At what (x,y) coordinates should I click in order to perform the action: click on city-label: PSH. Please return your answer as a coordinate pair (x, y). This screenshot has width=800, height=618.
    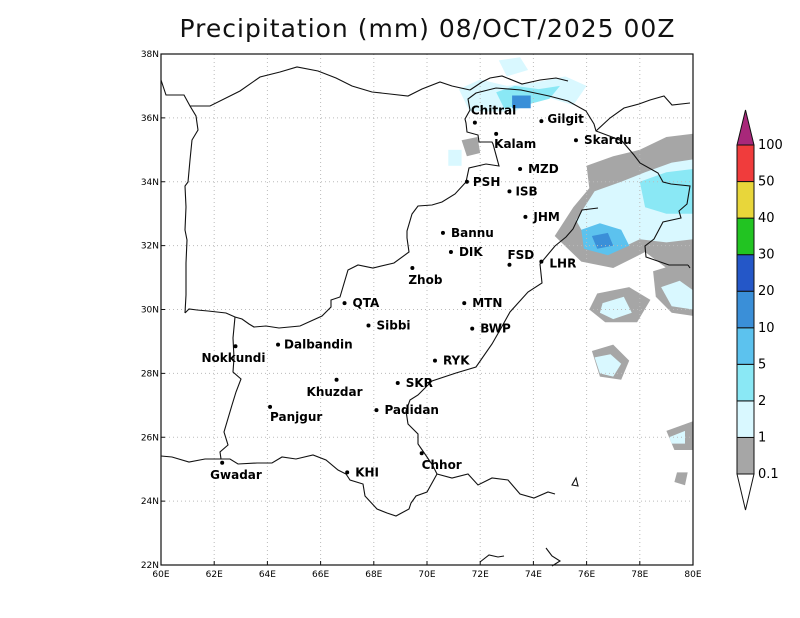
    Looking at the image, I should click on (486, 182).